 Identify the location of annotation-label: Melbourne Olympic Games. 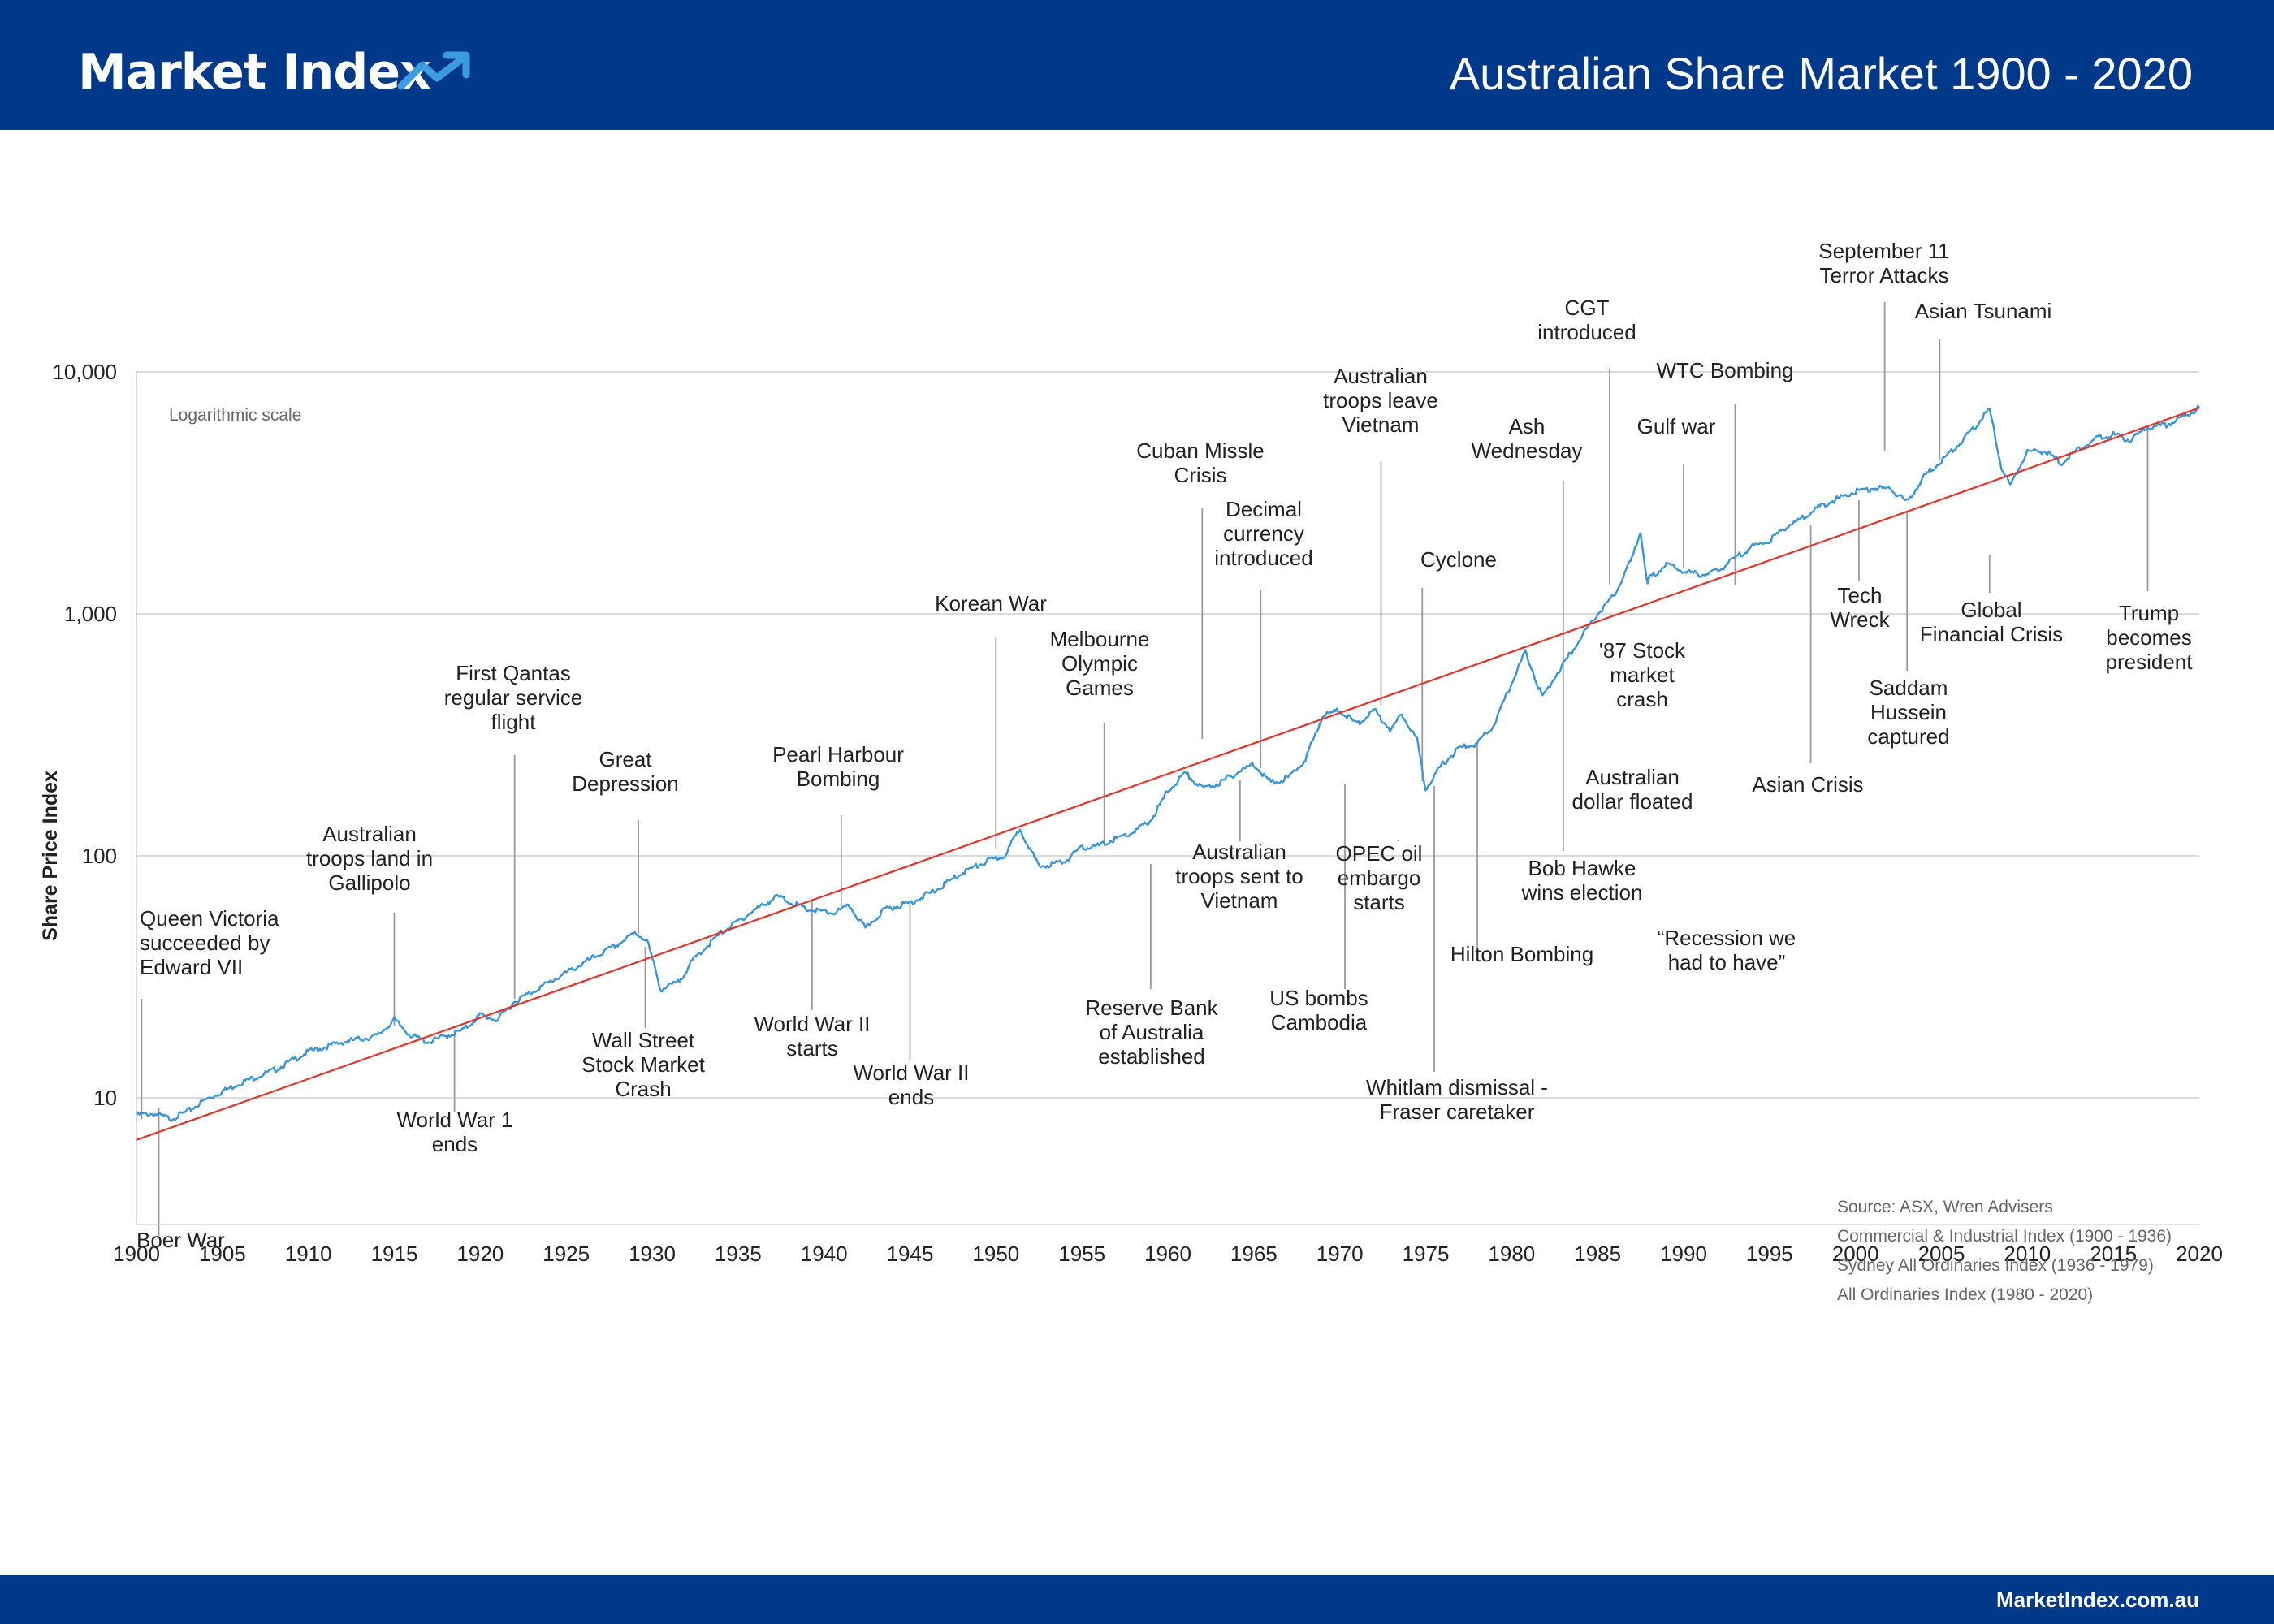
(1100, 664).